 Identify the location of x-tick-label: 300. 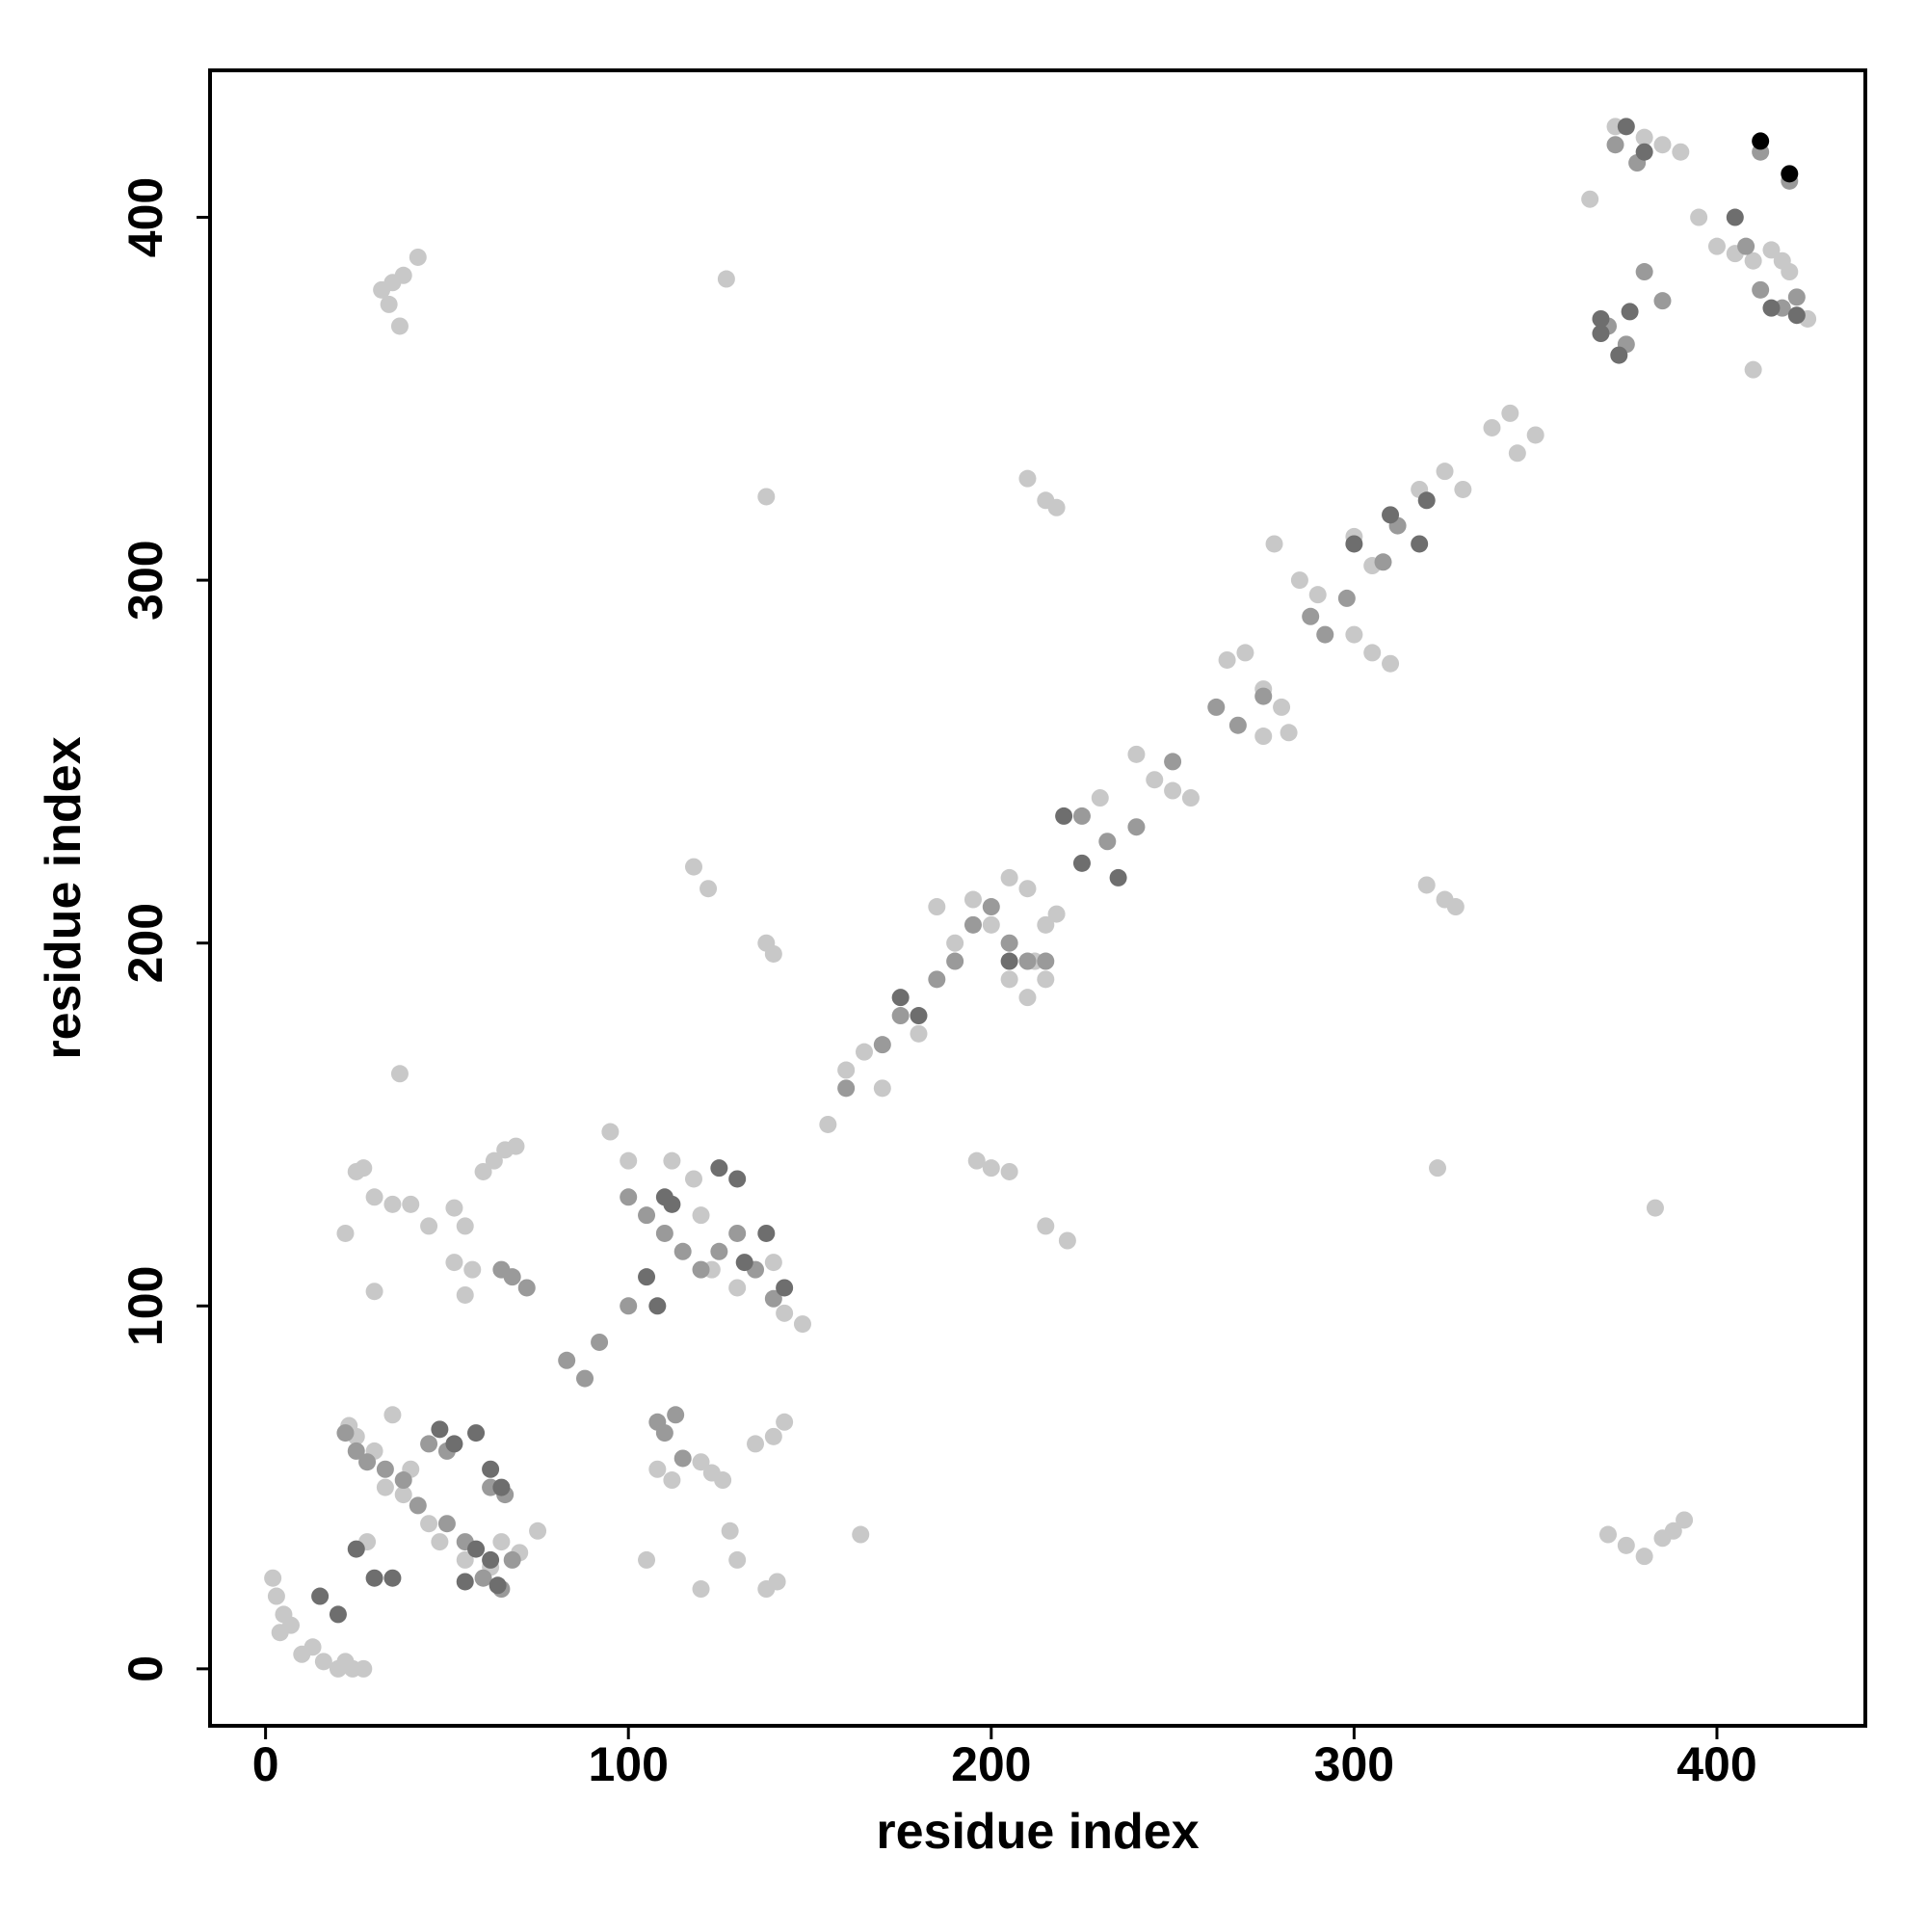
(1354, 1764).